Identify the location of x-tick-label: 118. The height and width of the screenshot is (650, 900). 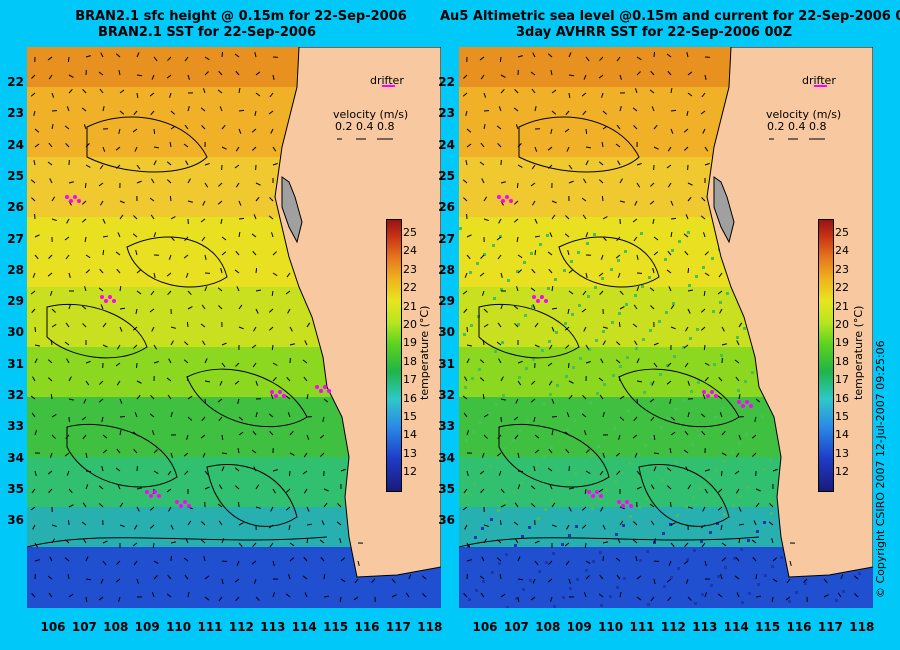
(862, 627).